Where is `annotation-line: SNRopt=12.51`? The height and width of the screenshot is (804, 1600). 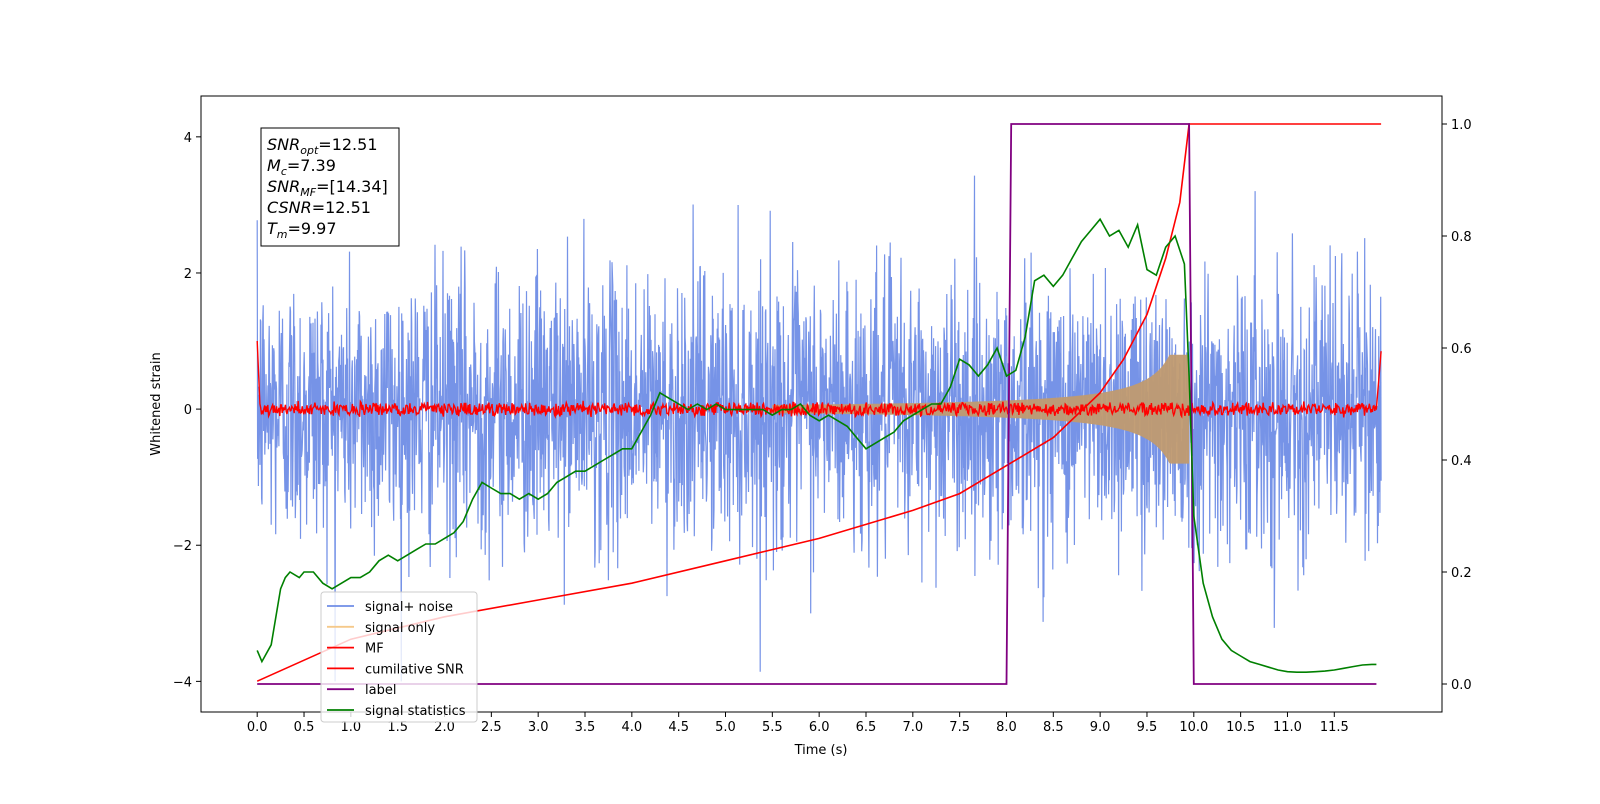
annotation-line: SNRopt=12.51 is located at coordinates (322, 146).